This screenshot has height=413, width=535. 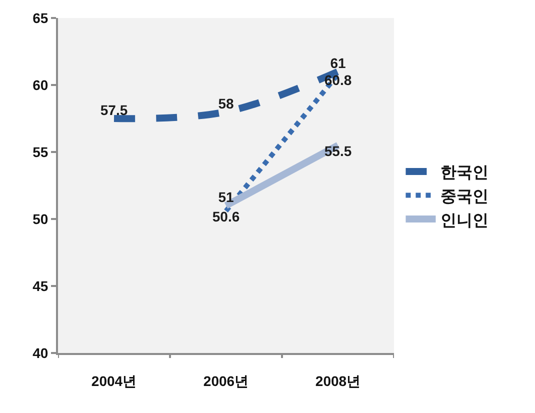 What do you see at coordinates (226, 216) in the screenshot?
I see `data-label: 50.6` at bounding box center [226, 216].